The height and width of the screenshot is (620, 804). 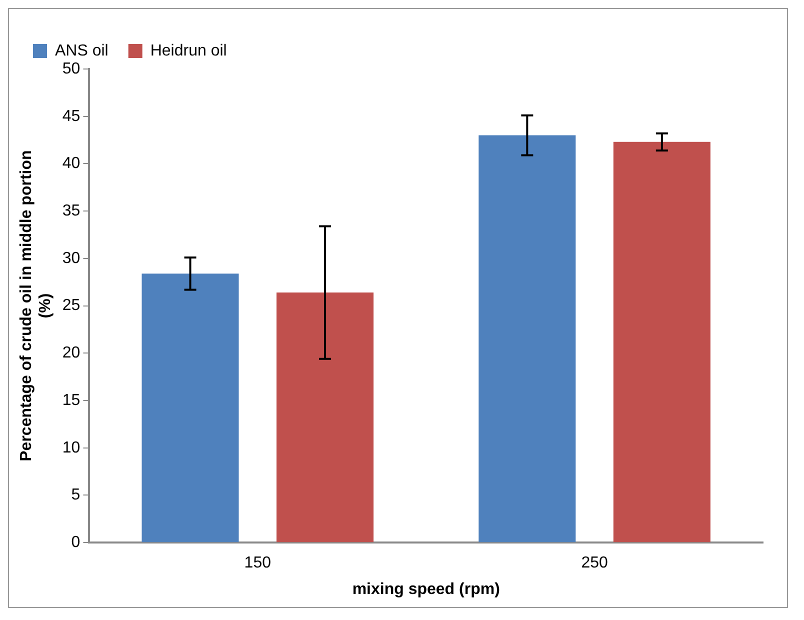 I want to click on y-tick-label: 0, so click(x=75, y=543).